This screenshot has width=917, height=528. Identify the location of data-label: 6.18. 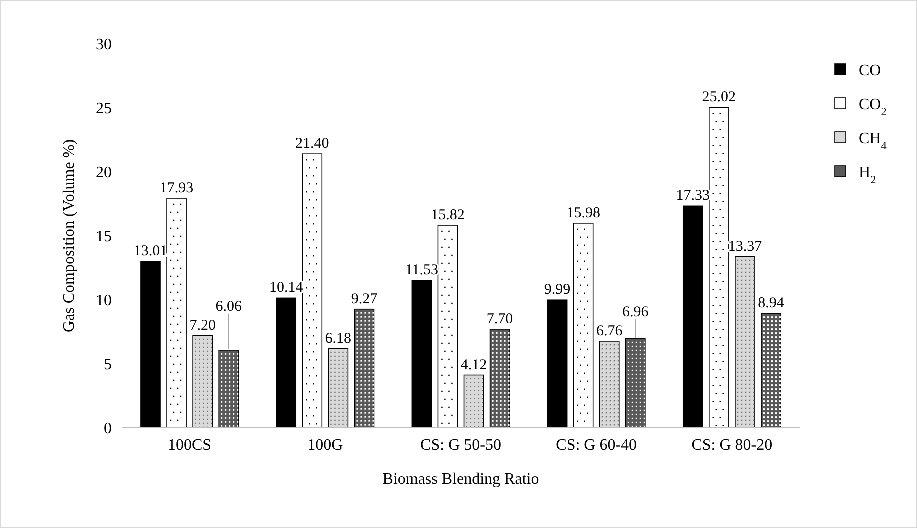
(338, 338).